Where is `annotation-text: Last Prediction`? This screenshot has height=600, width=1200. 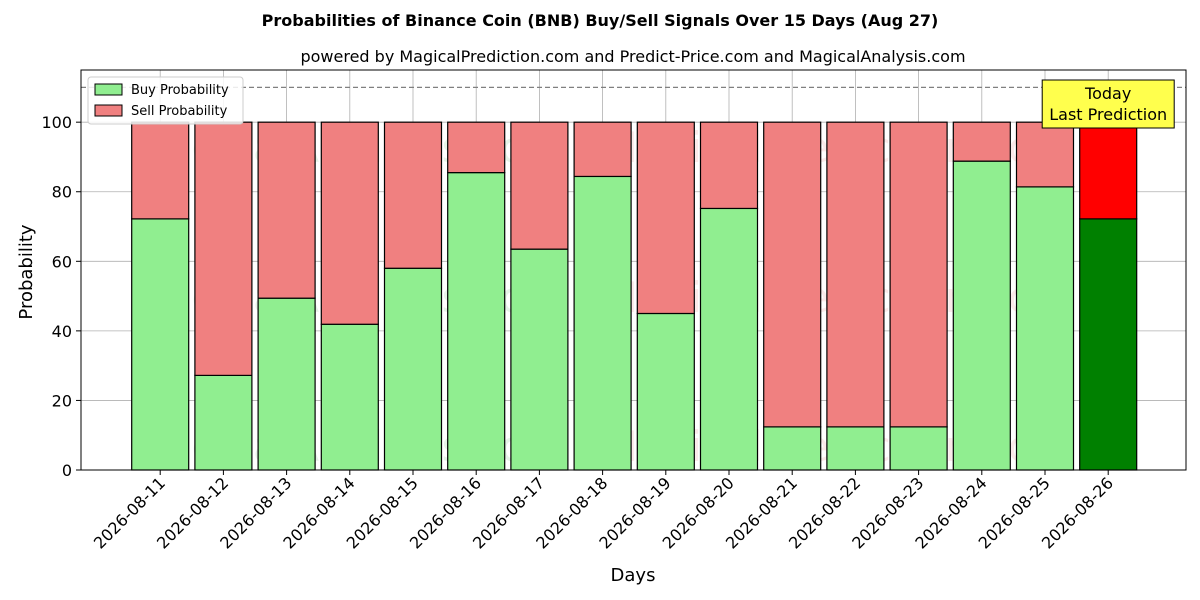 annotation-text: Last Prediction is located at coordinates (1108, 114).